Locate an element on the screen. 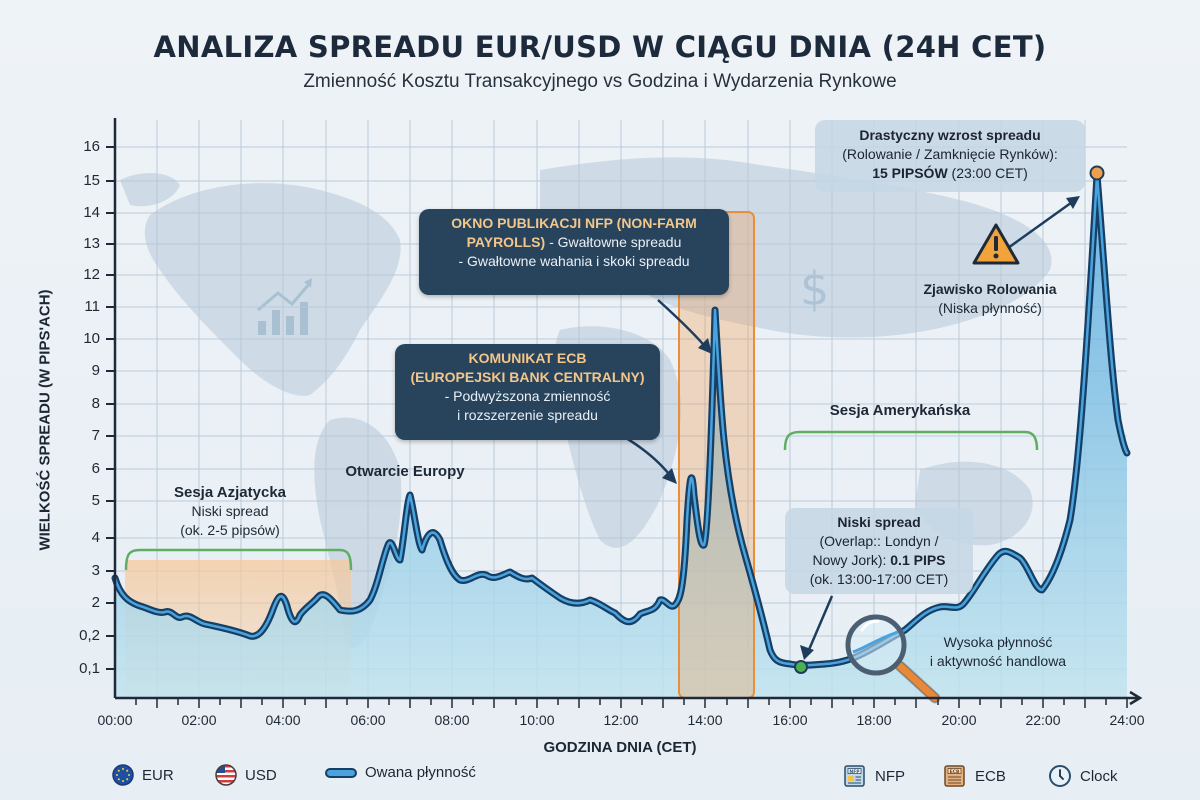 This screenshot has width=1200, height=800. x-tick-label: 22:00 is located at coordinates (1043, 720).